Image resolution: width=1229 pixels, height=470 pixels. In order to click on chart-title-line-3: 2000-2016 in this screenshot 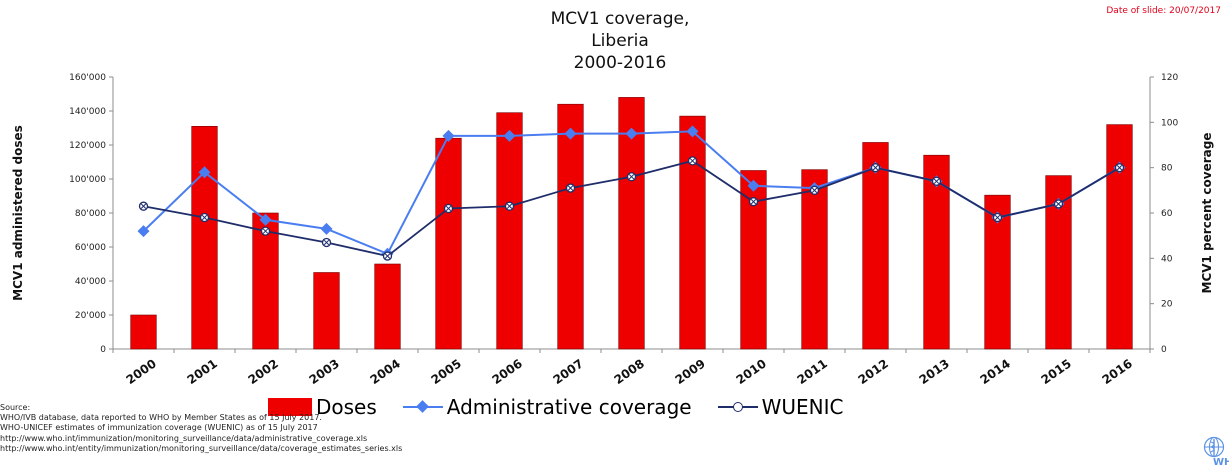, I will do `click(620, 63)`.